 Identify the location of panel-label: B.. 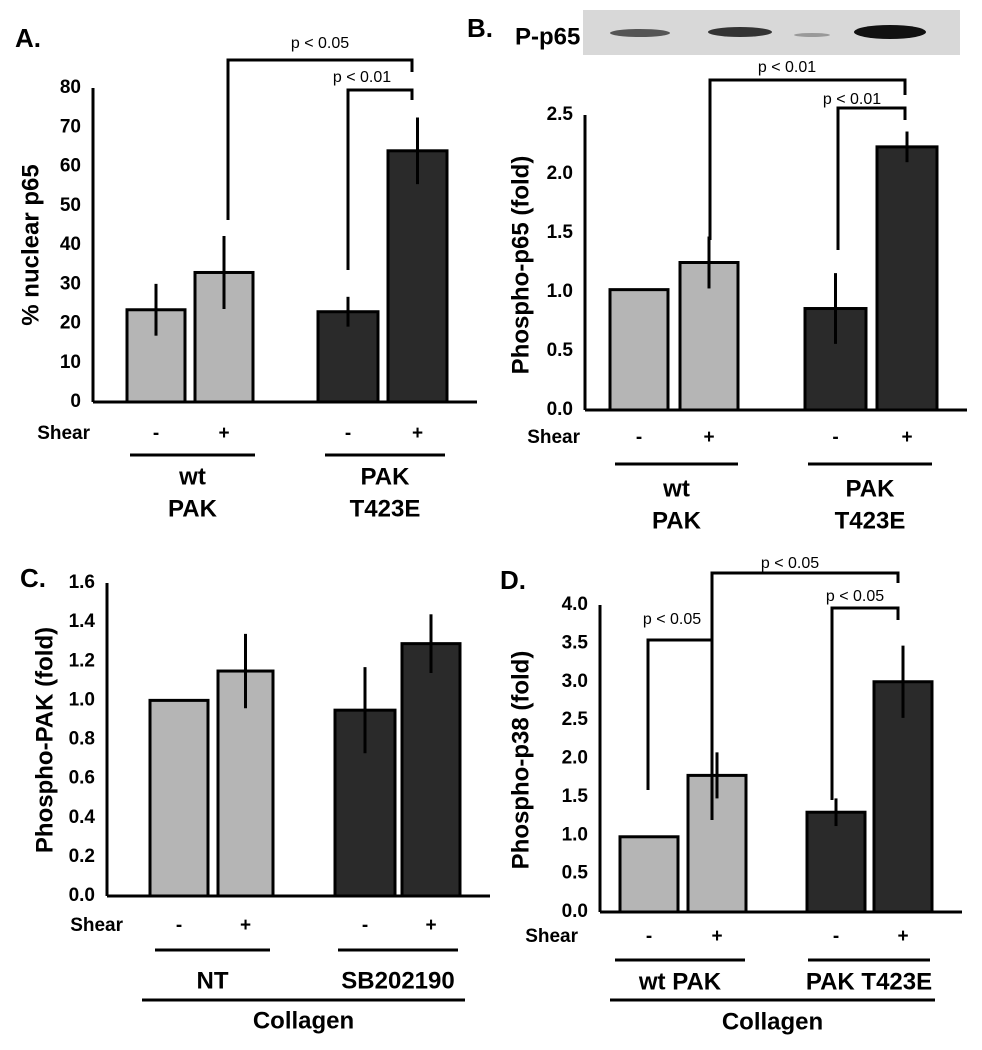
(480, 28).